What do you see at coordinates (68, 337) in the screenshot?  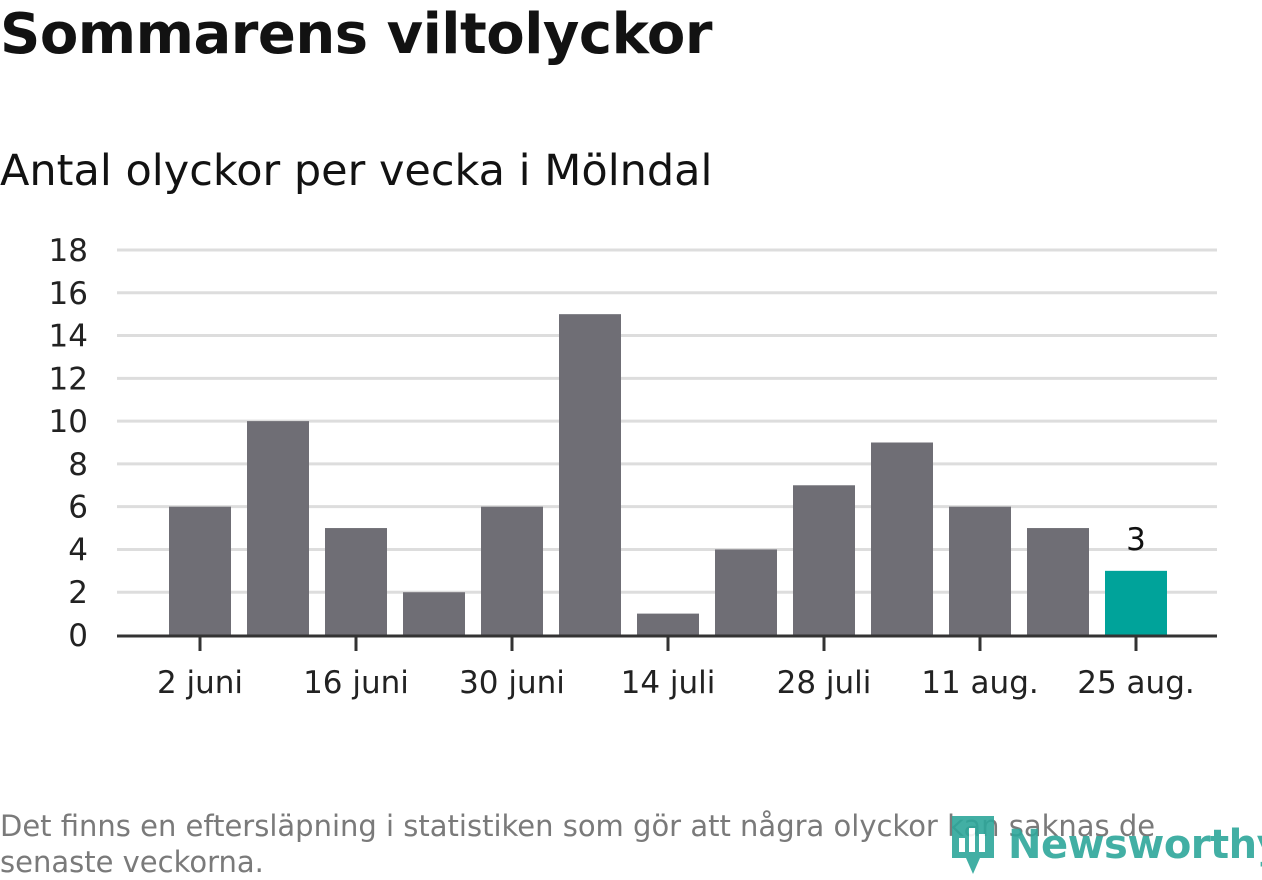 I see `y-tick-label: 14` at bounding box center [68, 337].